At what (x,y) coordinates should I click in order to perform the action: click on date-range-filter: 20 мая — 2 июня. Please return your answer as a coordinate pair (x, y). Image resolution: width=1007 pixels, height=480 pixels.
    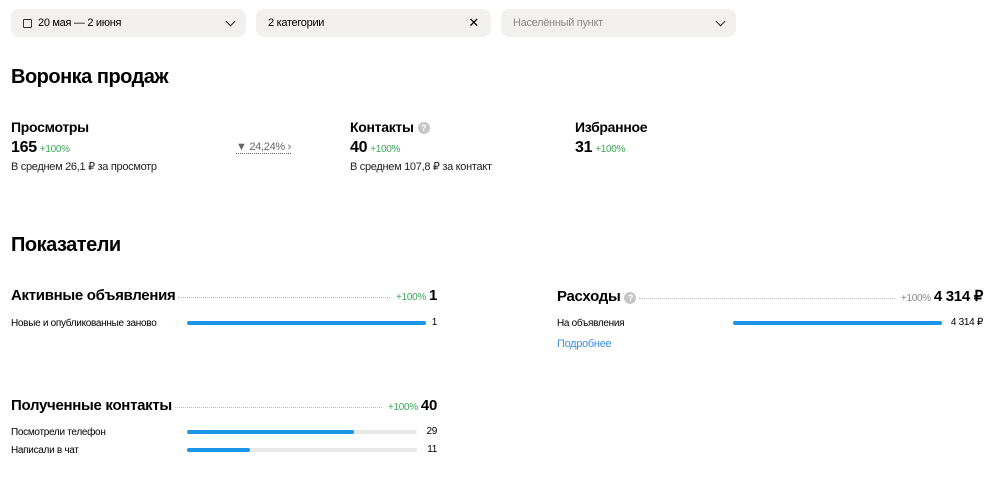
    Looking at the image, I should click on (128, 23).